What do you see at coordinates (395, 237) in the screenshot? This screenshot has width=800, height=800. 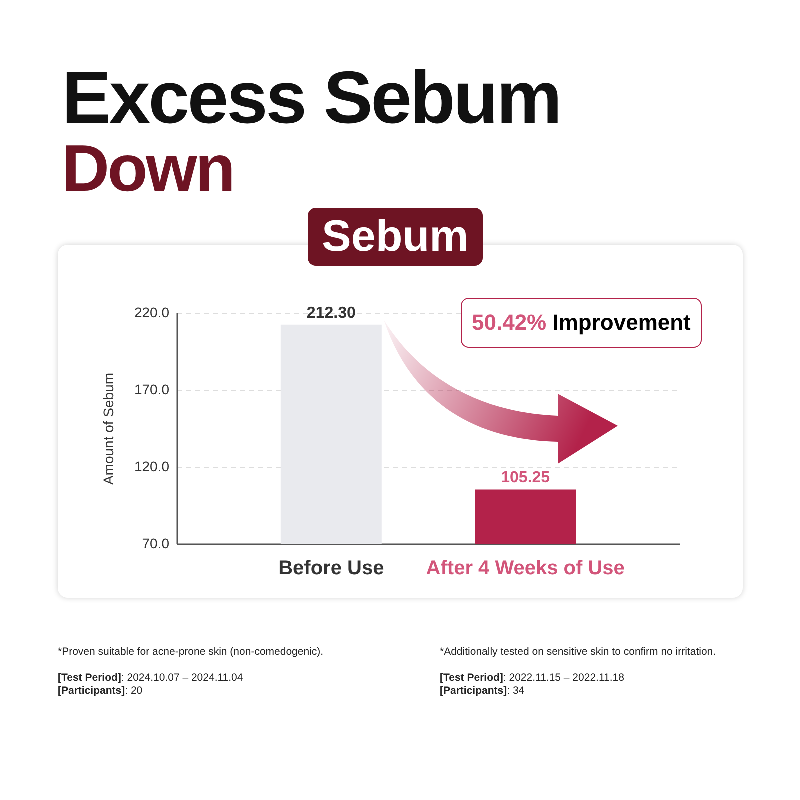 I see `text: Sebum` at bounding box center [395, 237].